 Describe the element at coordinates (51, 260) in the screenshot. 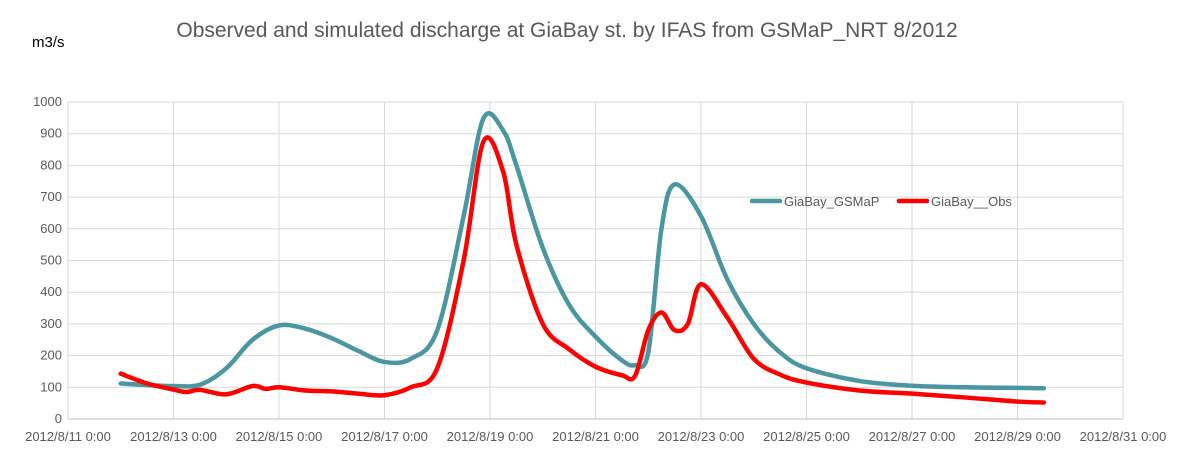

I see `y-tick-label: 500` at that location.